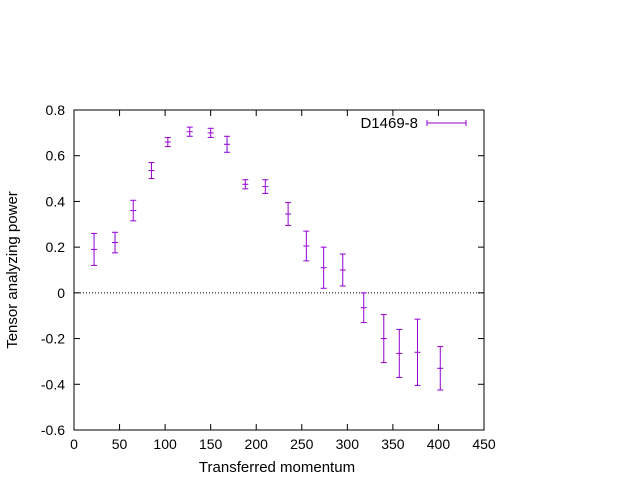  What do you see at coordinates (53, 339) in the screenshot?
I see `y-tick-label: -0.2` at bounding box center [53, 339].